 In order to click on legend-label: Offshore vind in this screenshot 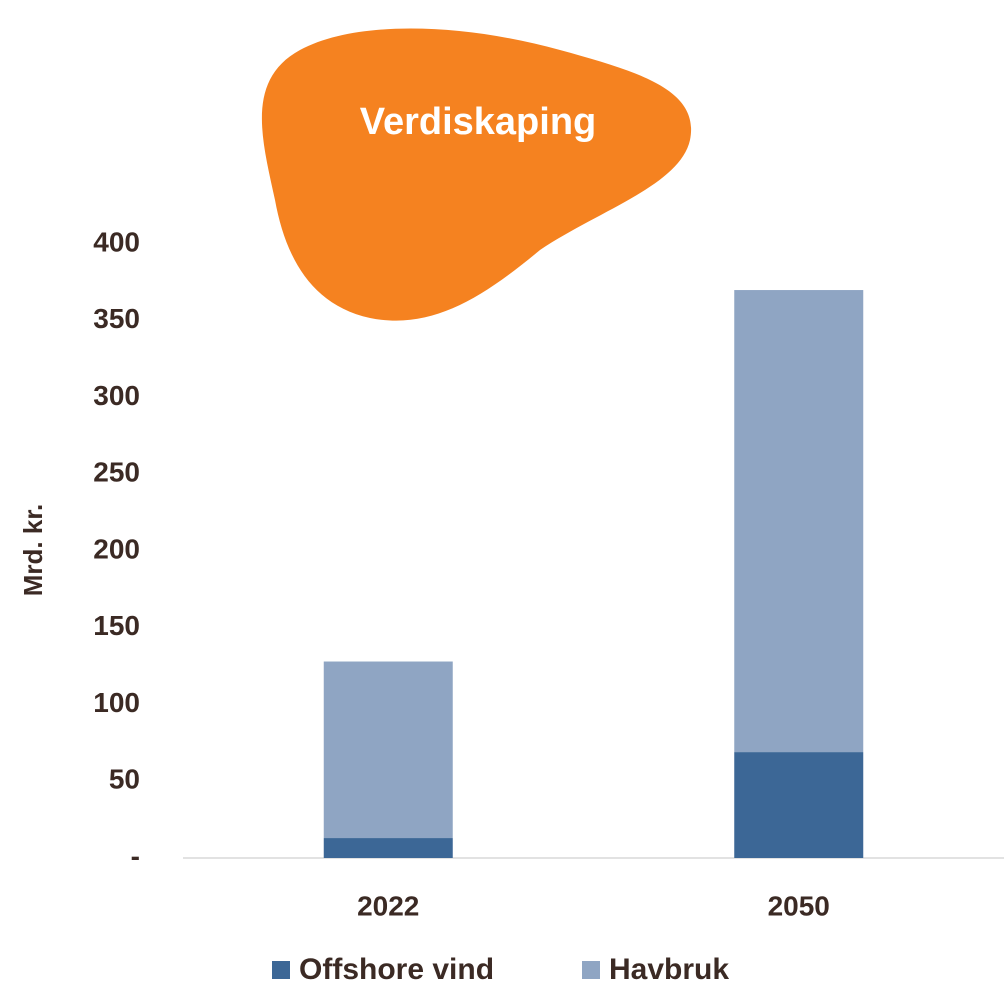, I will do `click(396, 969)`.